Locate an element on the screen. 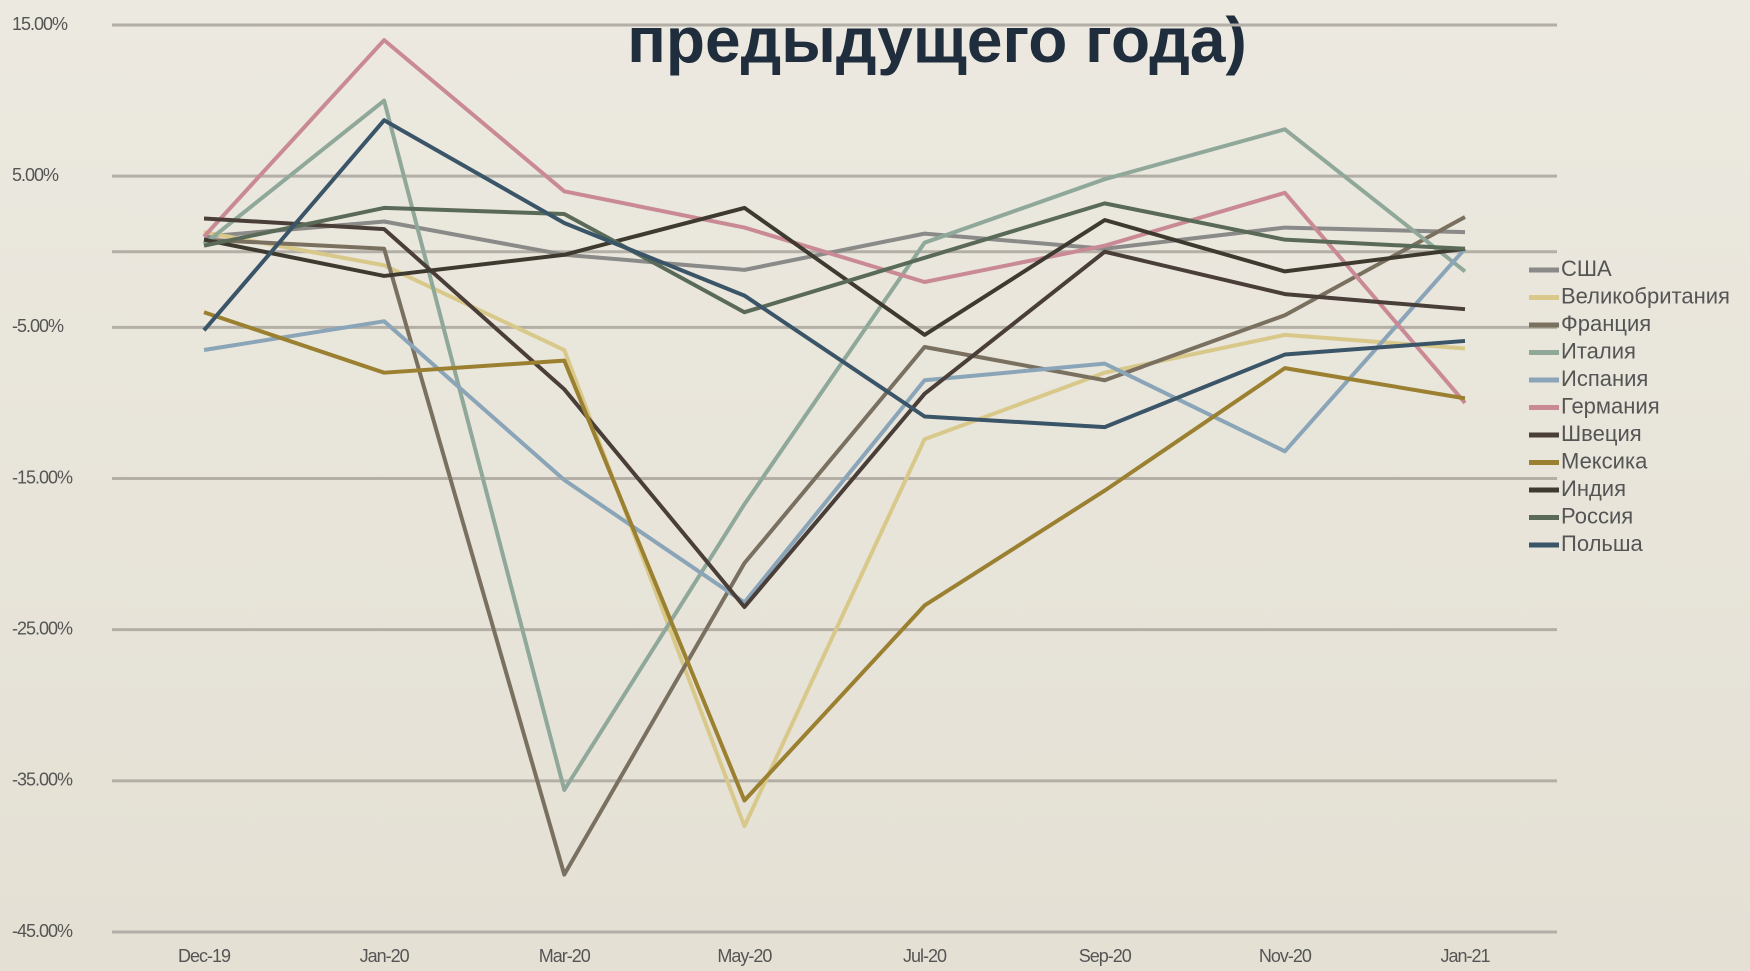  y-tick-label: -45.00% is located at coordinates (42, 931).